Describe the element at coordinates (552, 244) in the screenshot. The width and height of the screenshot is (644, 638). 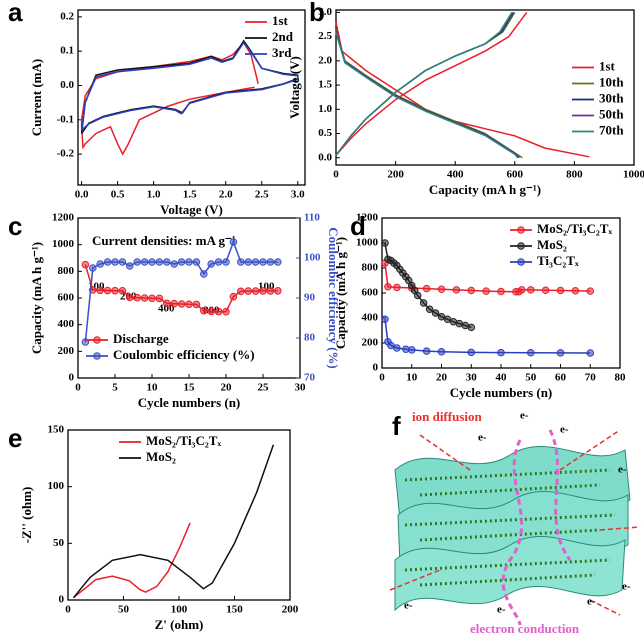
I see `legend-label: MoS₂` at that location.